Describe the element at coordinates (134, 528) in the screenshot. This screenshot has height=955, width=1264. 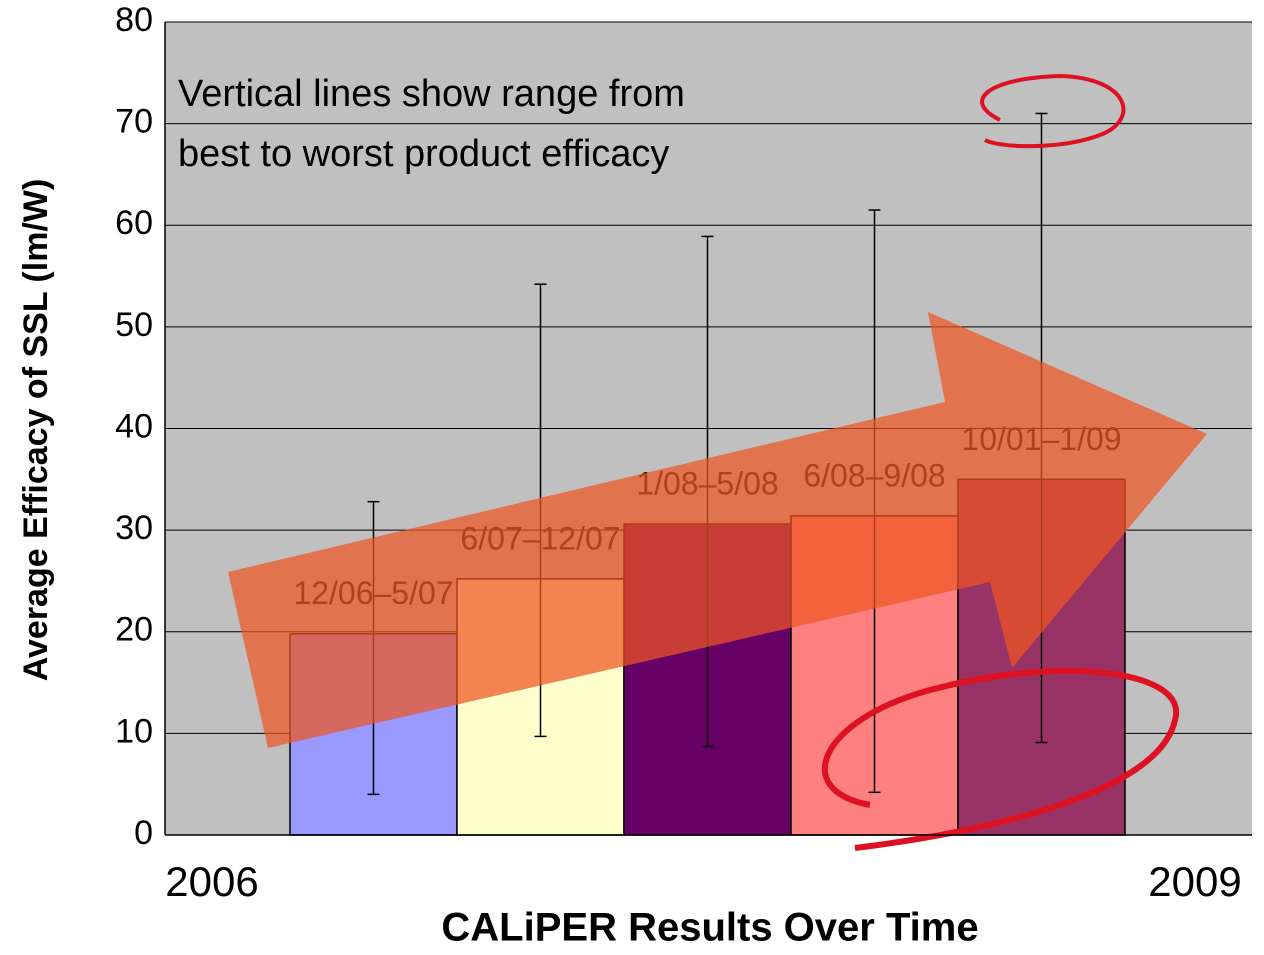
I see `y-tick-label: 30` at that location.